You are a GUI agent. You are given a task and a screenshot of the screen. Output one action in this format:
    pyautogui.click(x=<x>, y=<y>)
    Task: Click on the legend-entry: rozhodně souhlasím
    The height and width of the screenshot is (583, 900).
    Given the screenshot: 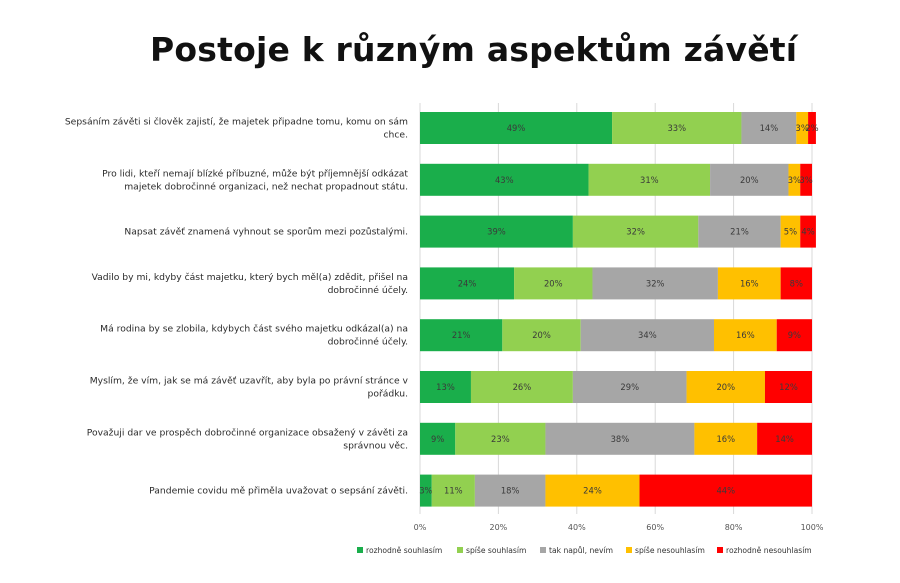 What is the action you would take?
    pyautogui.click(x=404, y=550)
    